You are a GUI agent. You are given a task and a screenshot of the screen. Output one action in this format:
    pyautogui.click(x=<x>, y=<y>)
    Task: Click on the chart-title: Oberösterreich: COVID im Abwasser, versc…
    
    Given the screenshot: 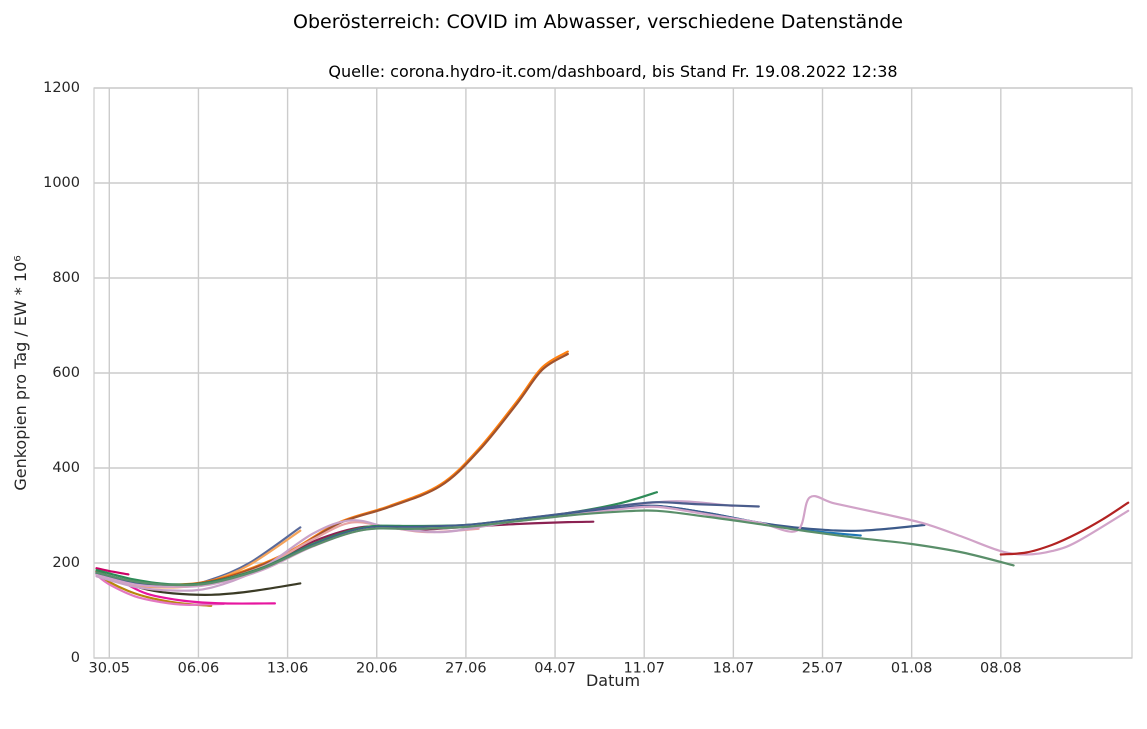 What is the action you would take?
    pyautogui.click(x=598, y=22)
    